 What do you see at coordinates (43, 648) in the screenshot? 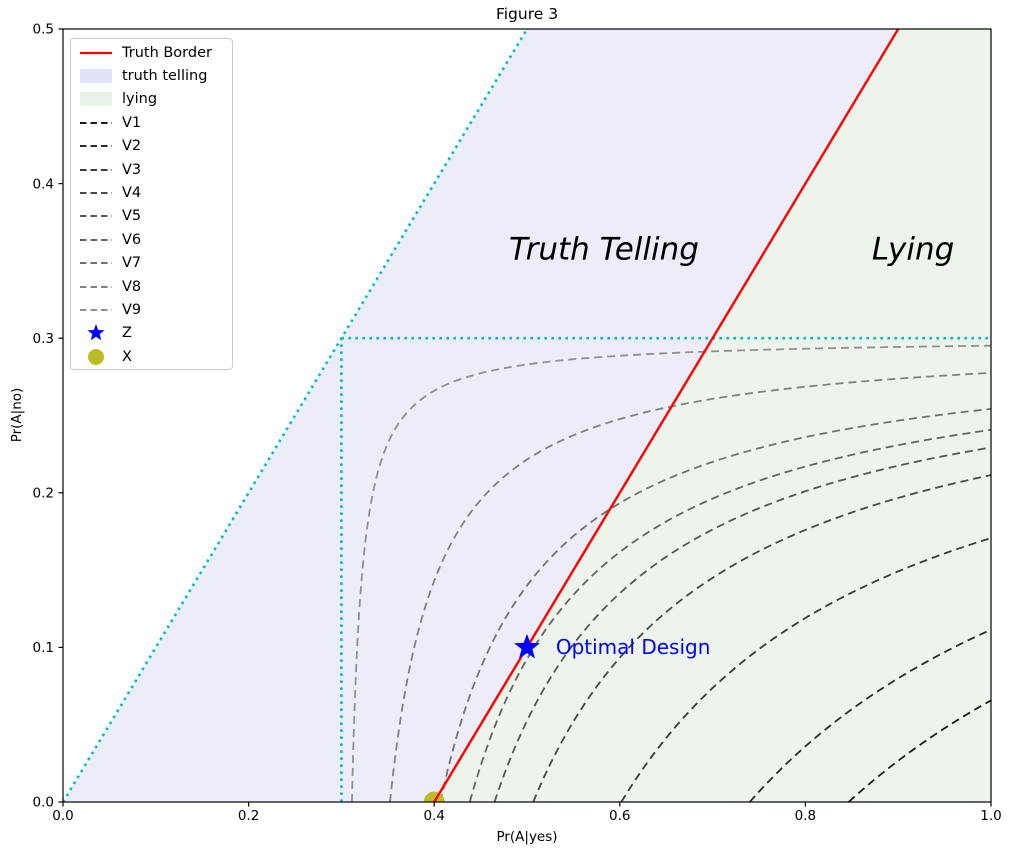
I see `y-tick-label: 0.1` at bounding box center [43, 648].